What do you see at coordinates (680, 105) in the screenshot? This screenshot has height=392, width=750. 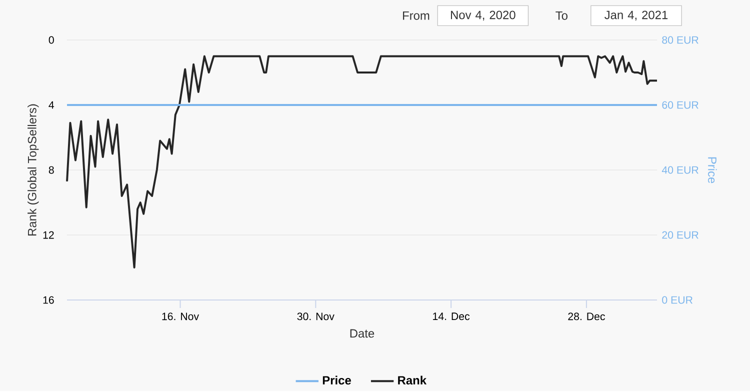 I see `y2-tick-label: 60 EUR` at bounding box center [680, 105].